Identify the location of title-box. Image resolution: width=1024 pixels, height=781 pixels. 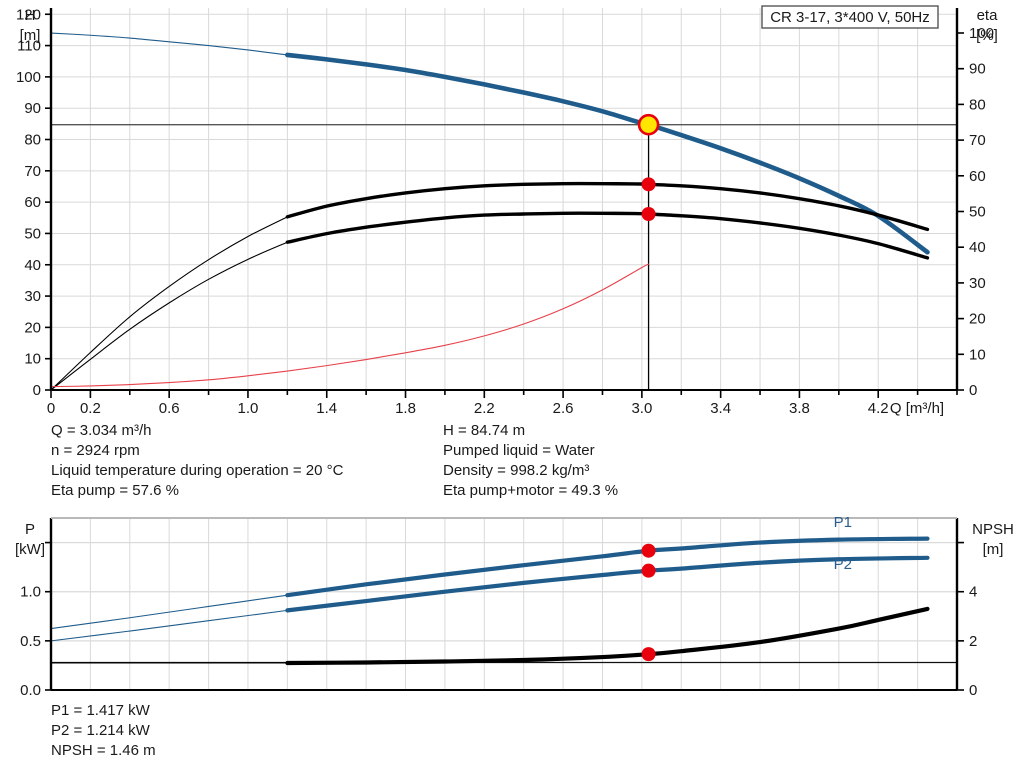
(850, 17).